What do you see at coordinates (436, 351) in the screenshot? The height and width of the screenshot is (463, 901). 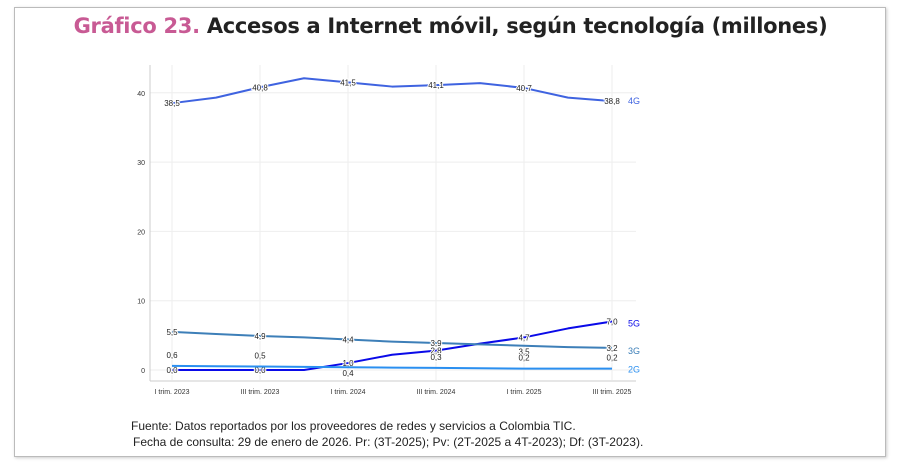 I see `data-label-5G: 2,8` at bounding box center [436, 351].